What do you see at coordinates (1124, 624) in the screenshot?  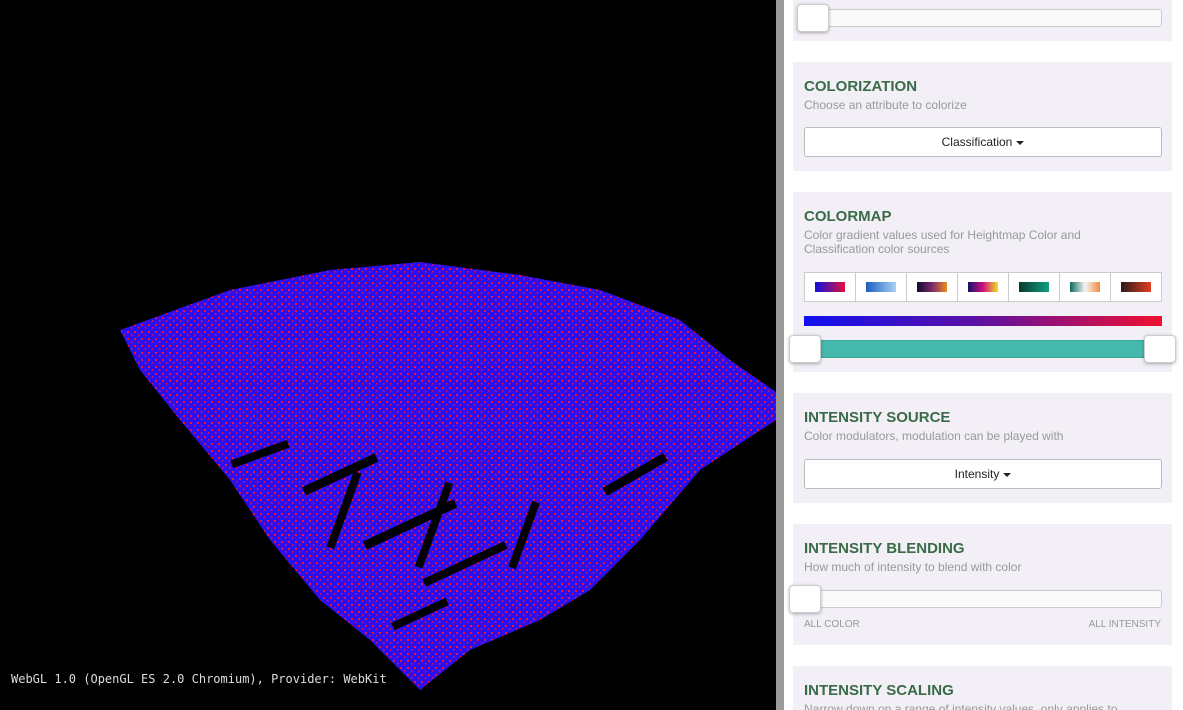 I see `slider-max-label: ALL INTENSITY` at bounding box center [1124, 624].